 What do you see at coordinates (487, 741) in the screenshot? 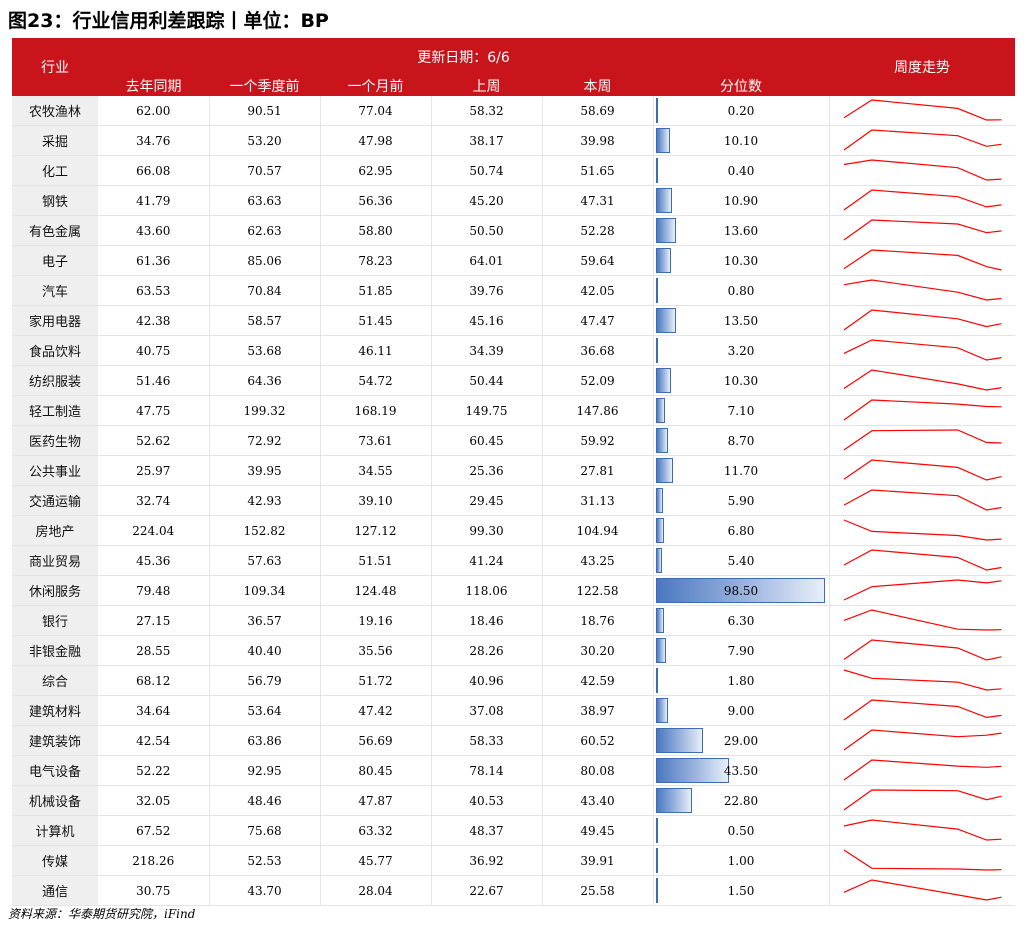
I see `spread-value: 58.33` at bounding box center [487, 741].